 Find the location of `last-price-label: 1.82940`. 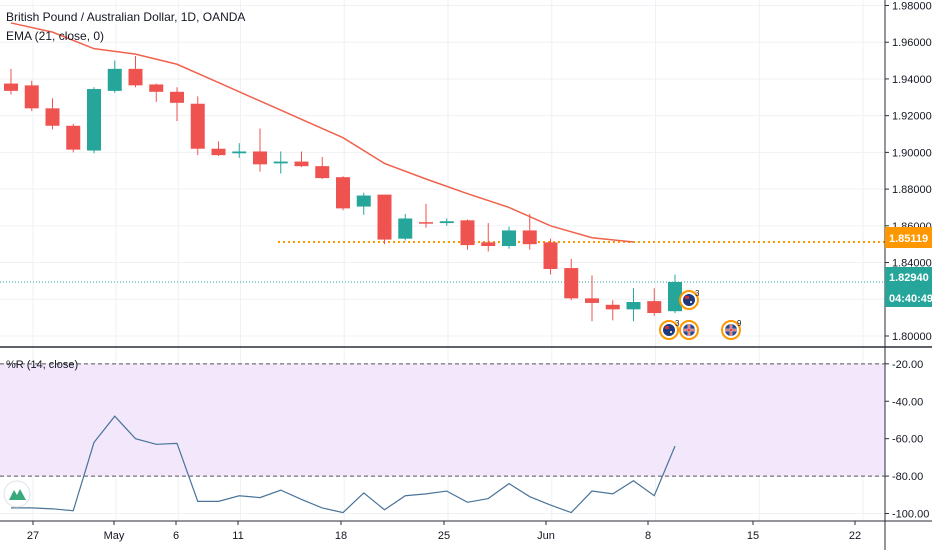

last-price-label: 1.82940 is located at coordinates (909, 278).